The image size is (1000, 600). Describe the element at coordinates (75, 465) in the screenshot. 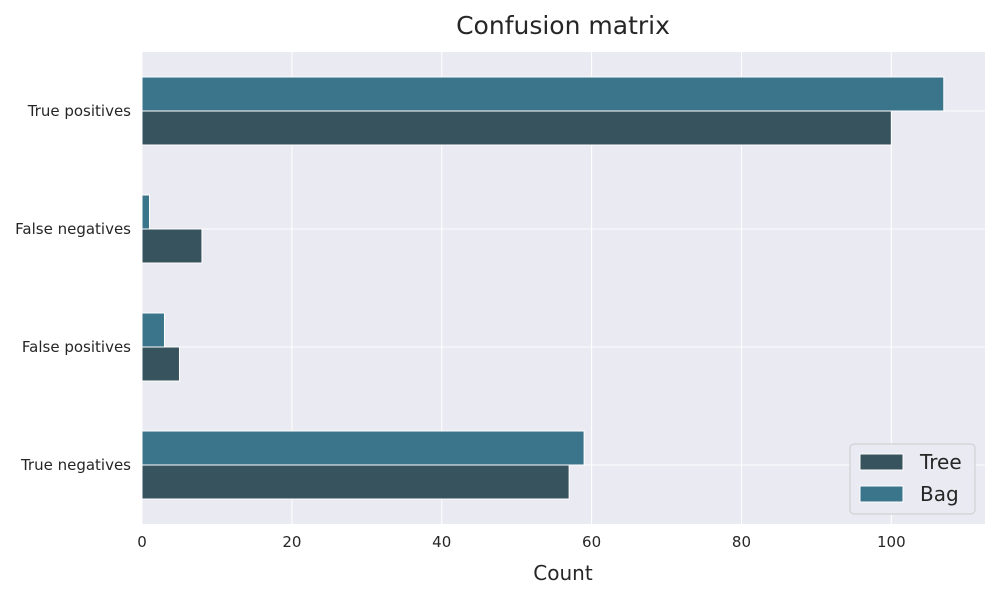

I see `y-tick-label: True negatives` at that location.